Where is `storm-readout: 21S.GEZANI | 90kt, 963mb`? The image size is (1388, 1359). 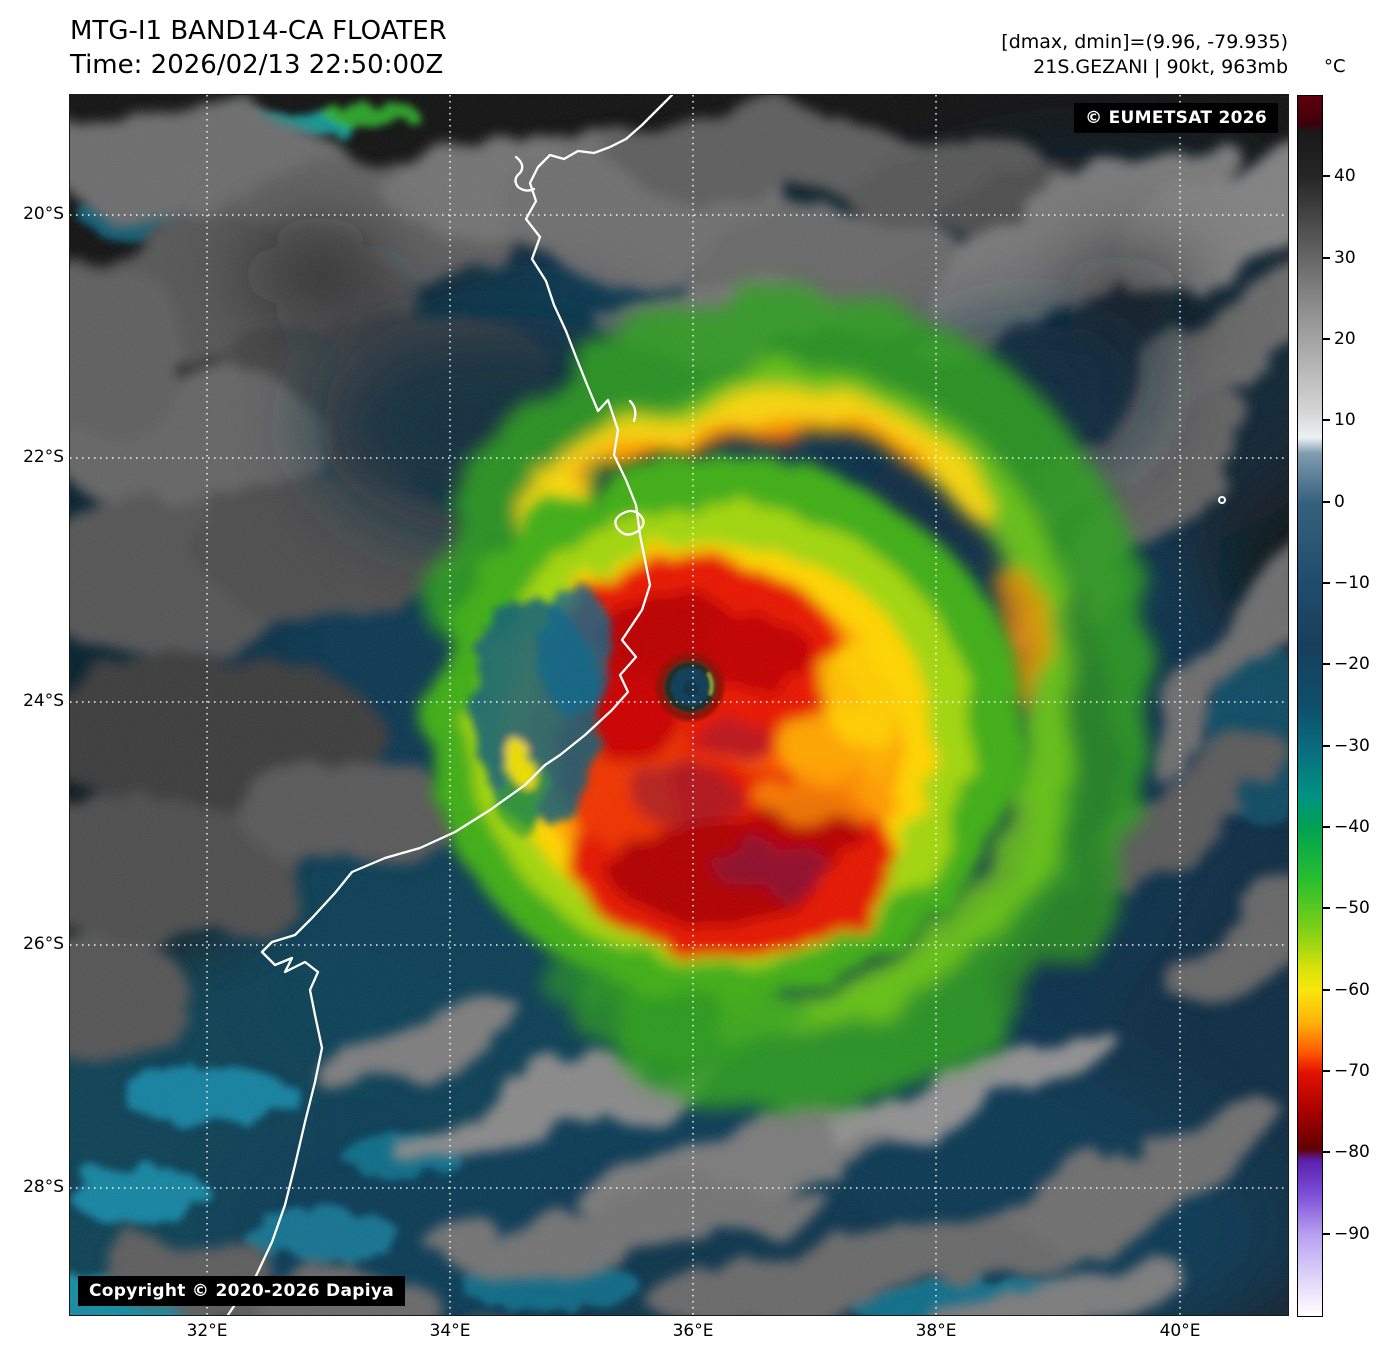 storm-readout: 21S.GEZANI | 90kt, 963mb is located at coordinates (1160, 67).